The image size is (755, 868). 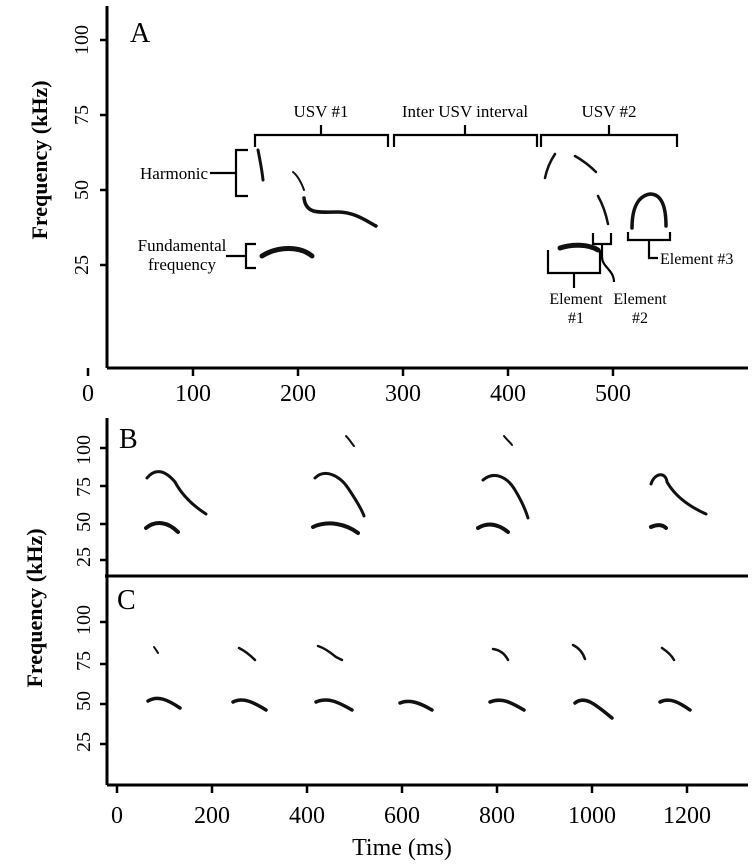 I want to click on element1-label-line2: #1, so click(x=576, y=318).